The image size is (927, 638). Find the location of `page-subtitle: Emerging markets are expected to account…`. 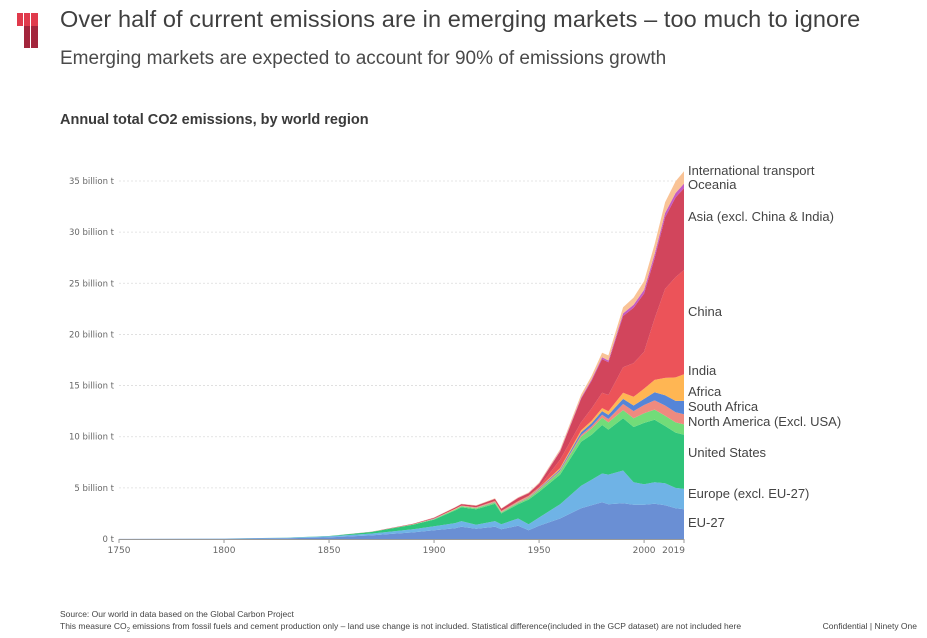

page-subtitle: Emerging markets are expected to account… is located at coordinates (363, 58).